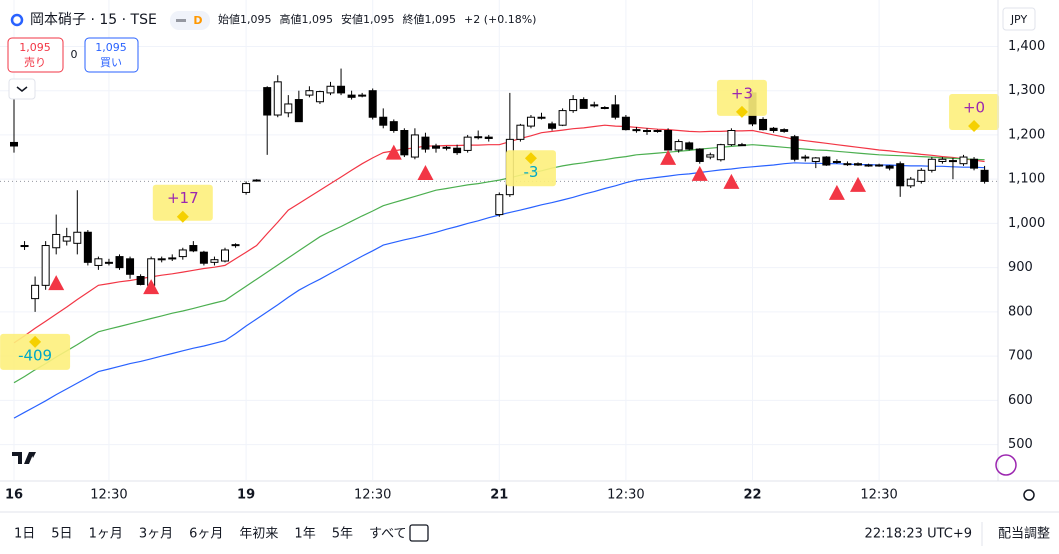 This screenshot has height=554, width=1059. What do you see at coordinates (342, 534) in the screenshot?
I see `range-button: 5年` at bounding box center [342, 534].